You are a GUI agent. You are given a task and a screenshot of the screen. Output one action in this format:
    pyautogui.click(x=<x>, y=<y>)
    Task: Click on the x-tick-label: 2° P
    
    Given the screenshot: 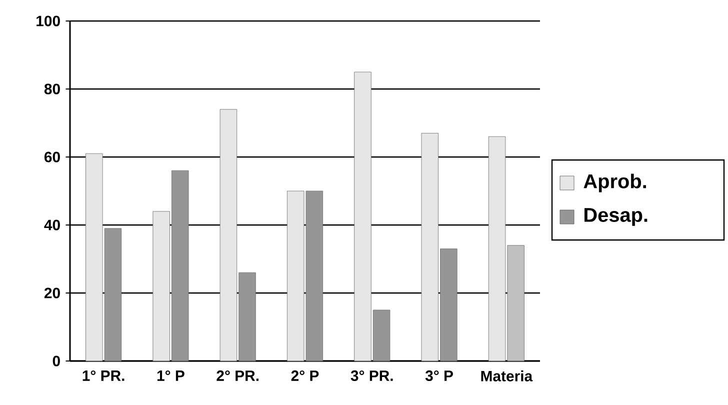 What is the action you would take?
    pyautogui.click(x=305, y=375)
    